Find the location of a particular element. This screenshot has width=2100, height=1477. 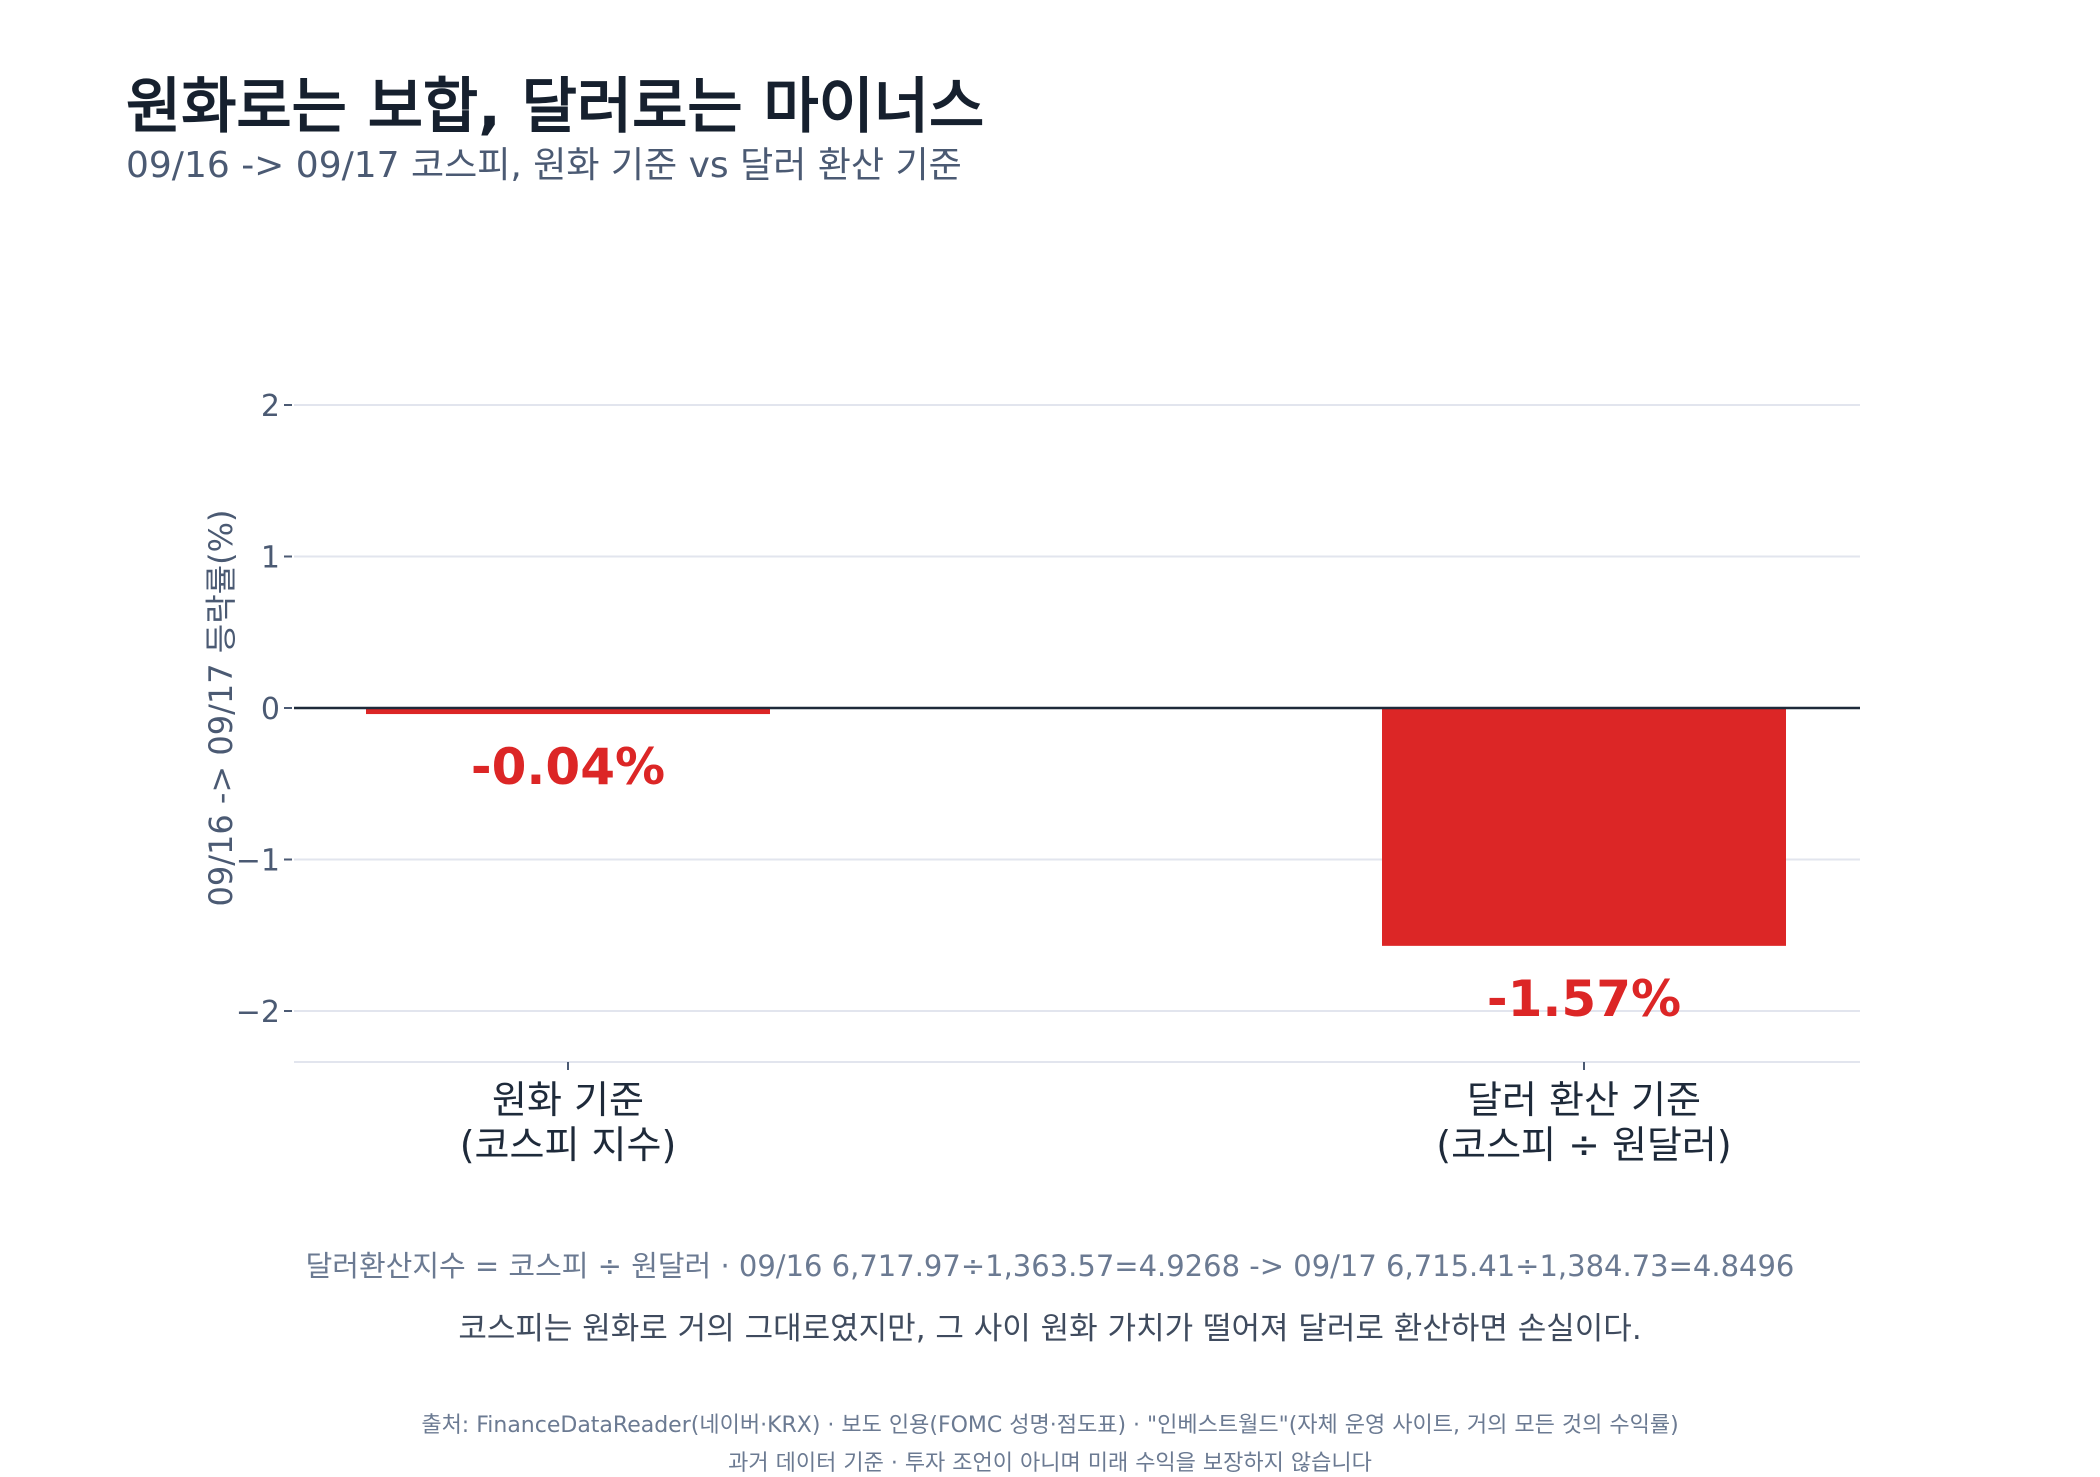

x-tick-label: 달러 환산 기준 is located at coordinates (1584, 1100).